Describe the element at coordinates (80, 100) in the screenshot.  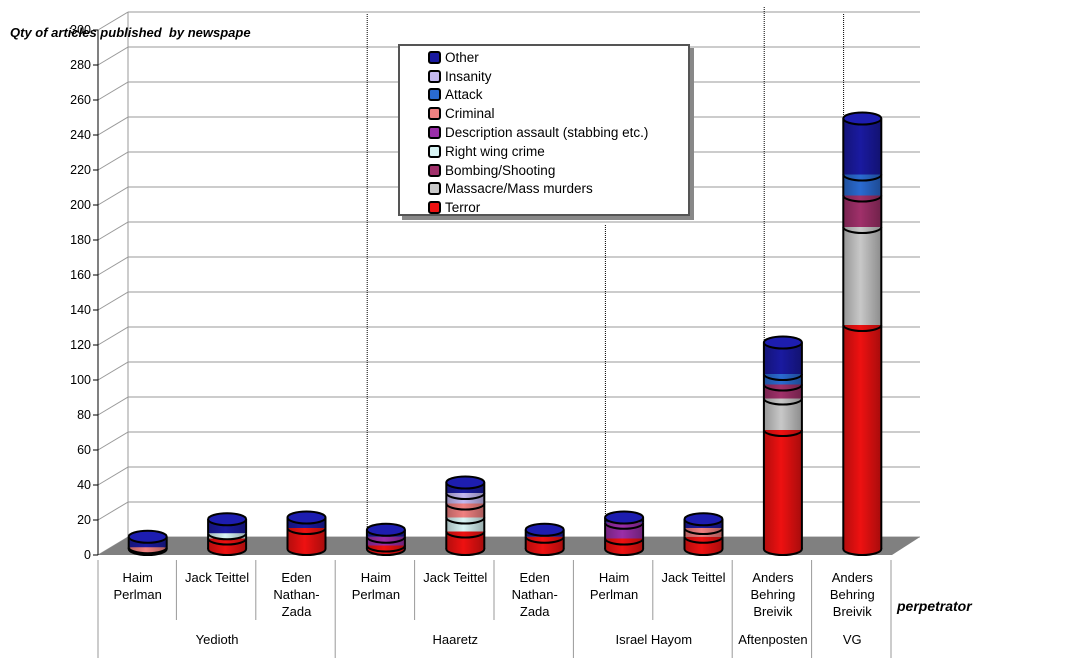
I see `y-tick-label: 260` at that location.